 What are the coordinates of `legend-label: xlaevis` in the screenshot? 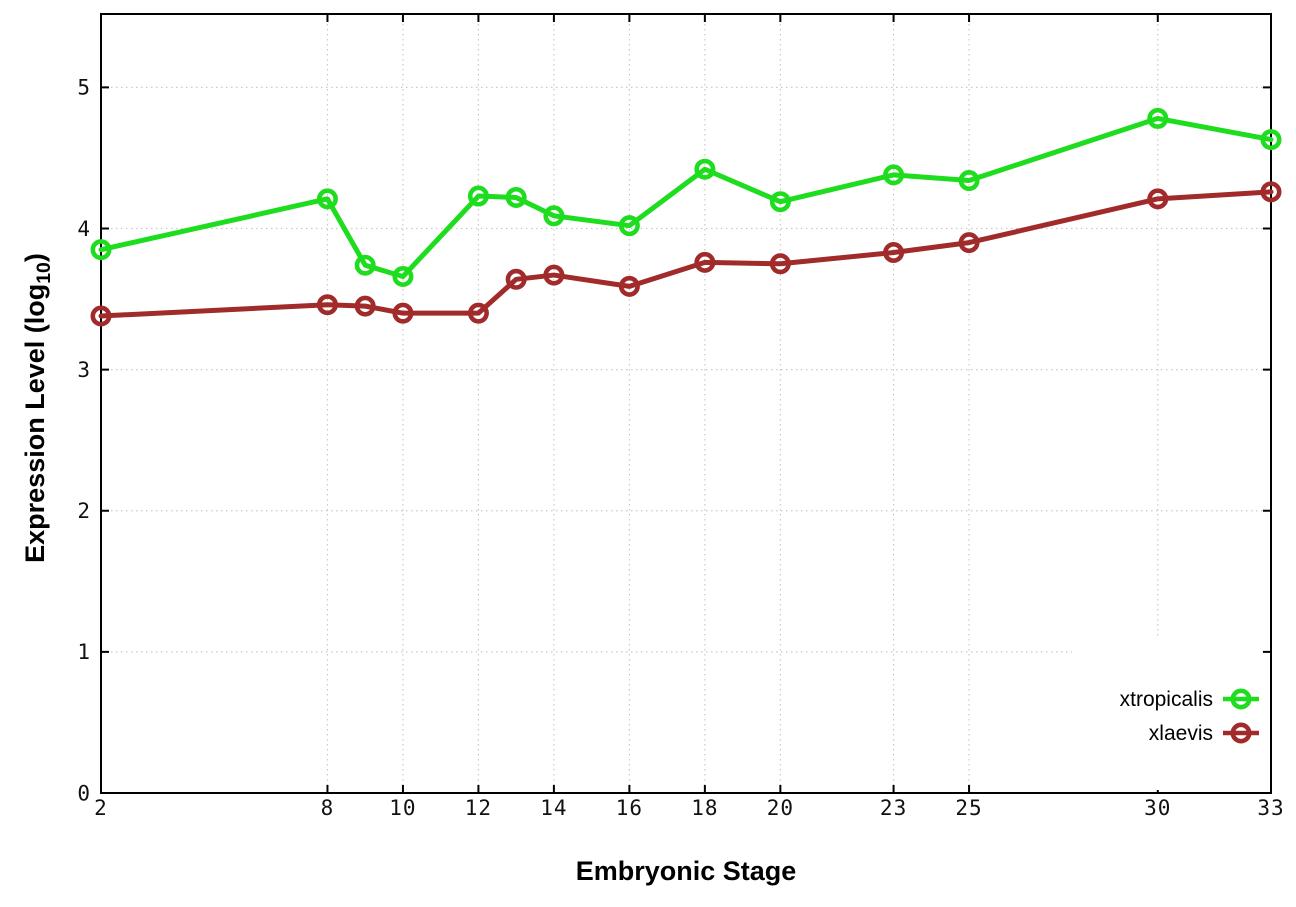 It's located at (1180, 733).